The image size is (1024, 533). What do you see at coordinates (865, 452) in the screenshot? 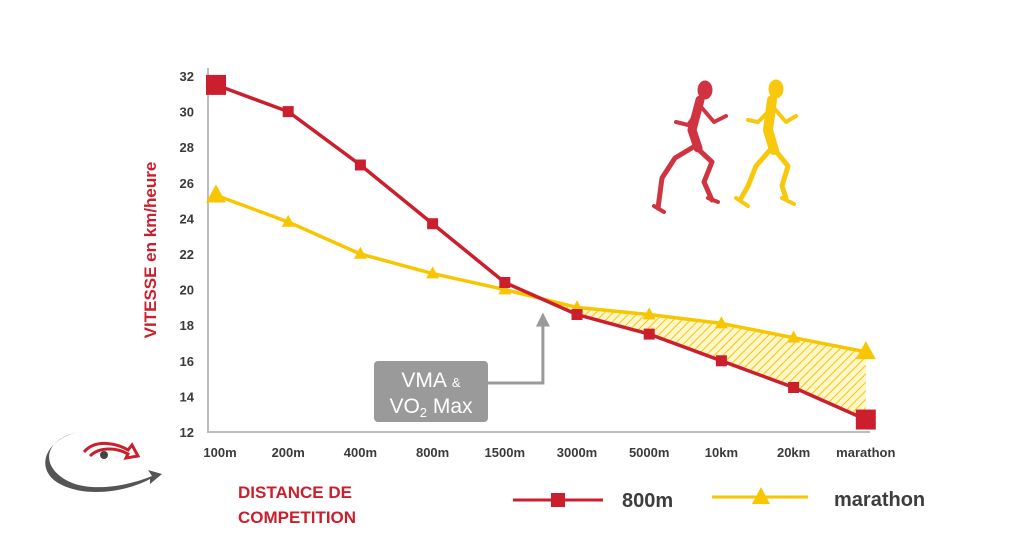
I see `x-tick-label: marathon` at bounding box center [865, 452].